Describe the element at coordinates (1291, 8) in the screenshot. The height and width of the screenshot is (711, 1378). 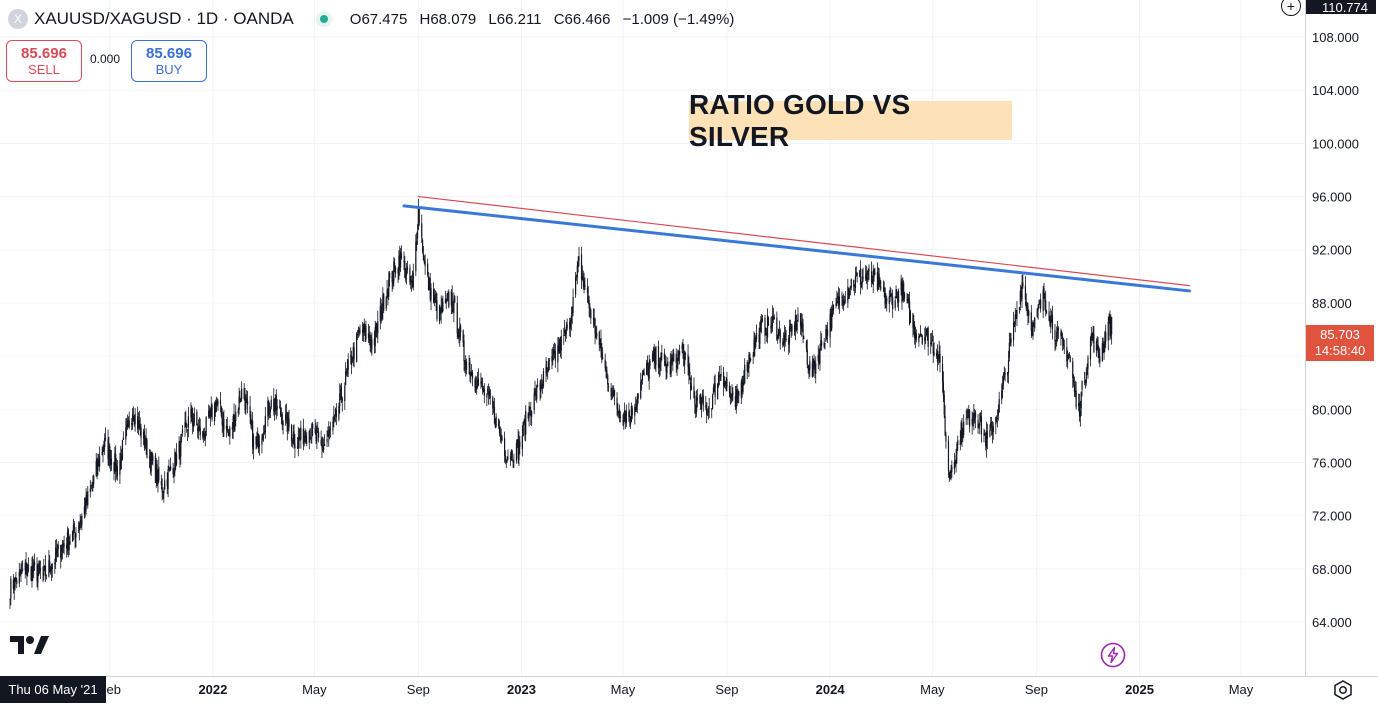
I see `add-alert-plus-icon: +` at that location.